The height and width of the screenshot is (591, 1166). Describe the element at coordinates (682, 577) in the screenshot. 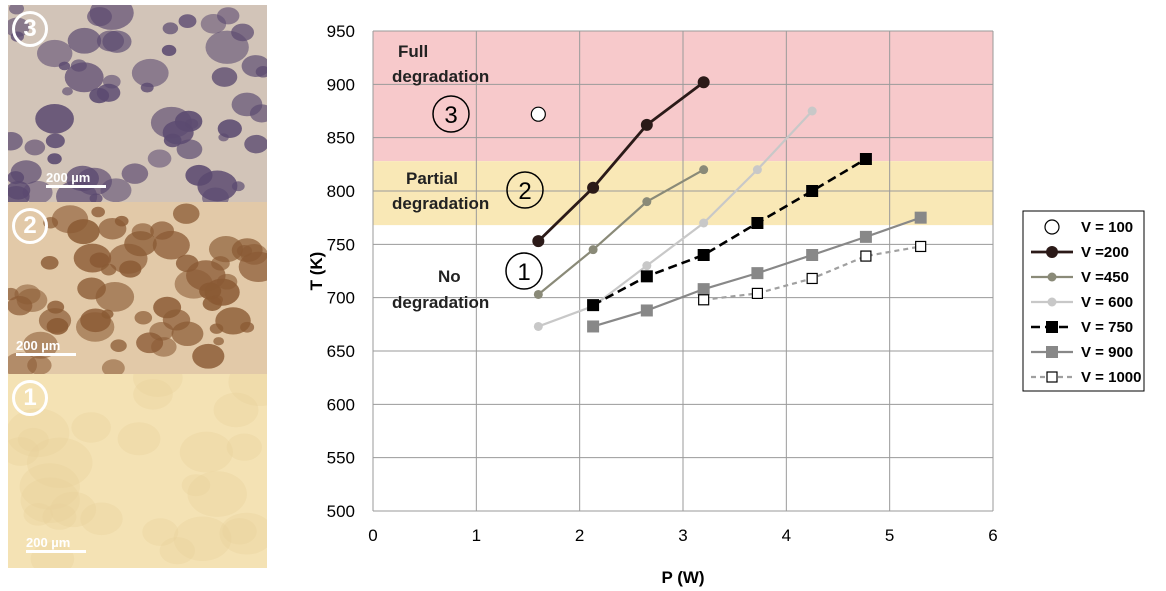

I see `x-axis-label: P (W)` at that location.